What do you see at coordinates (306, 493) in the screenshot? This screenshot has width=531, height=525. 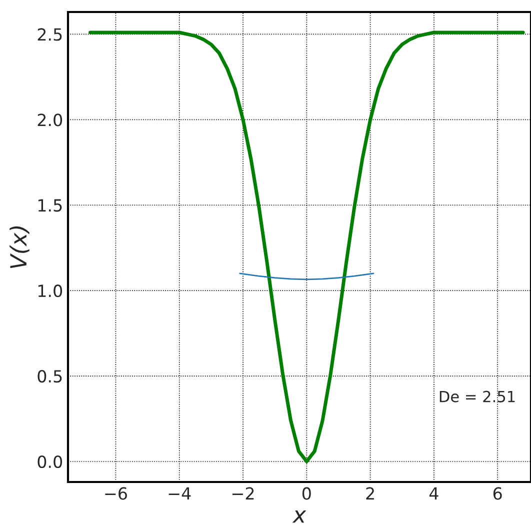 I see `x-tick-label: 0` at bounding box center [306, 493].